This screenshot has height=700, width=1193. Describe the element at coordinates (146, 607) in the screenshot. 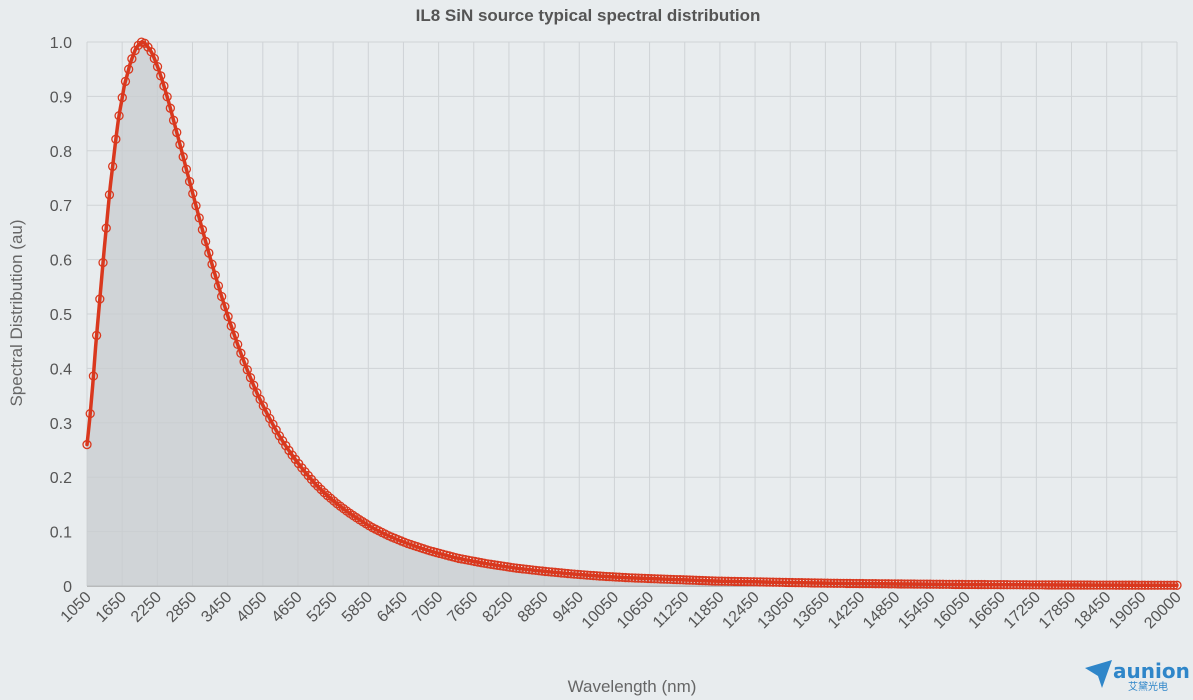

I see `x-tick-label: 2250` at that location.